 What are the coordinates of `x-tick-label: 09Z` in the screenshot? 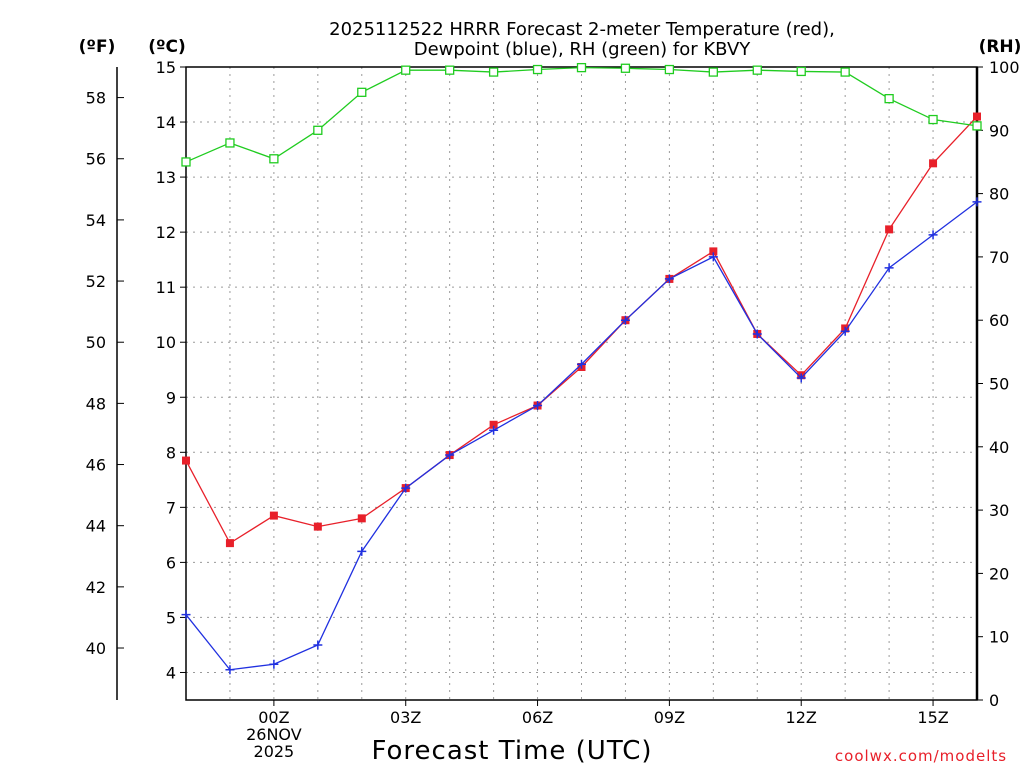 It's located at (669, 717).